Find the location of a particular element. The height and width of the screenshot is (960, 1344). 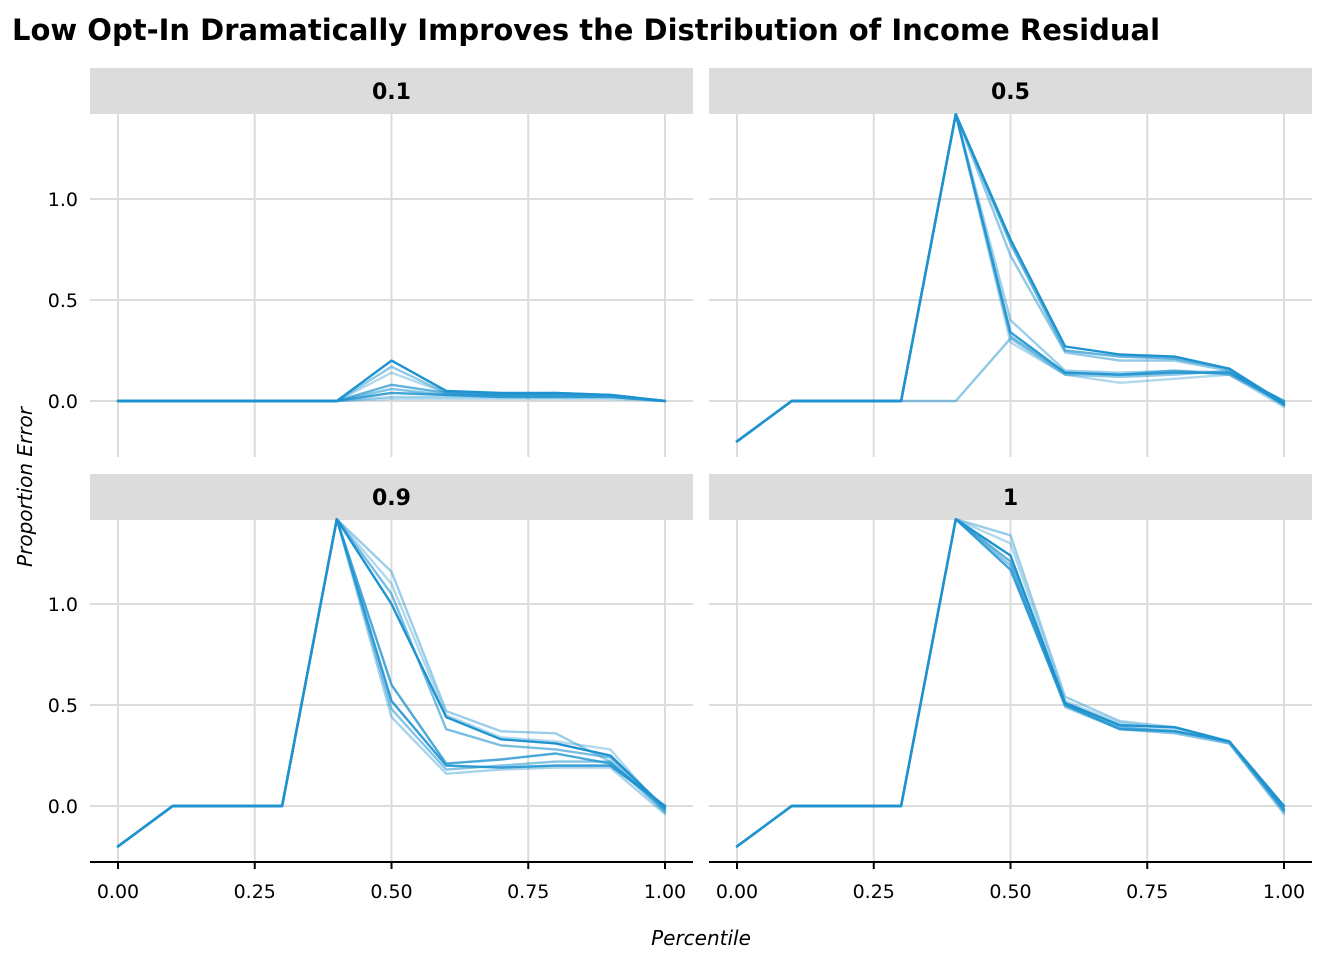

x-axes: 0.00 0.25 0.50 0.75 1.00 0.00 0.25 0.50 0.75 1.00 is located at coordinates (701, 882).